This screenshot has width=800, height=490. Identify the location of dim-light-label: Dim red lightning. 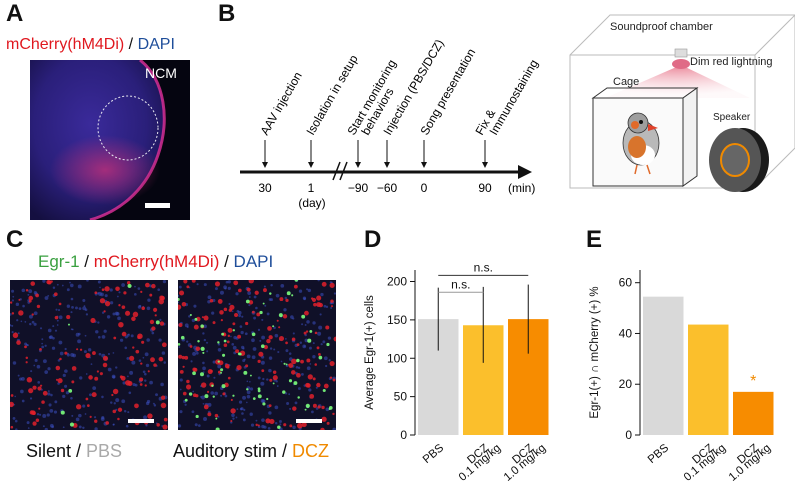
(731, 62).